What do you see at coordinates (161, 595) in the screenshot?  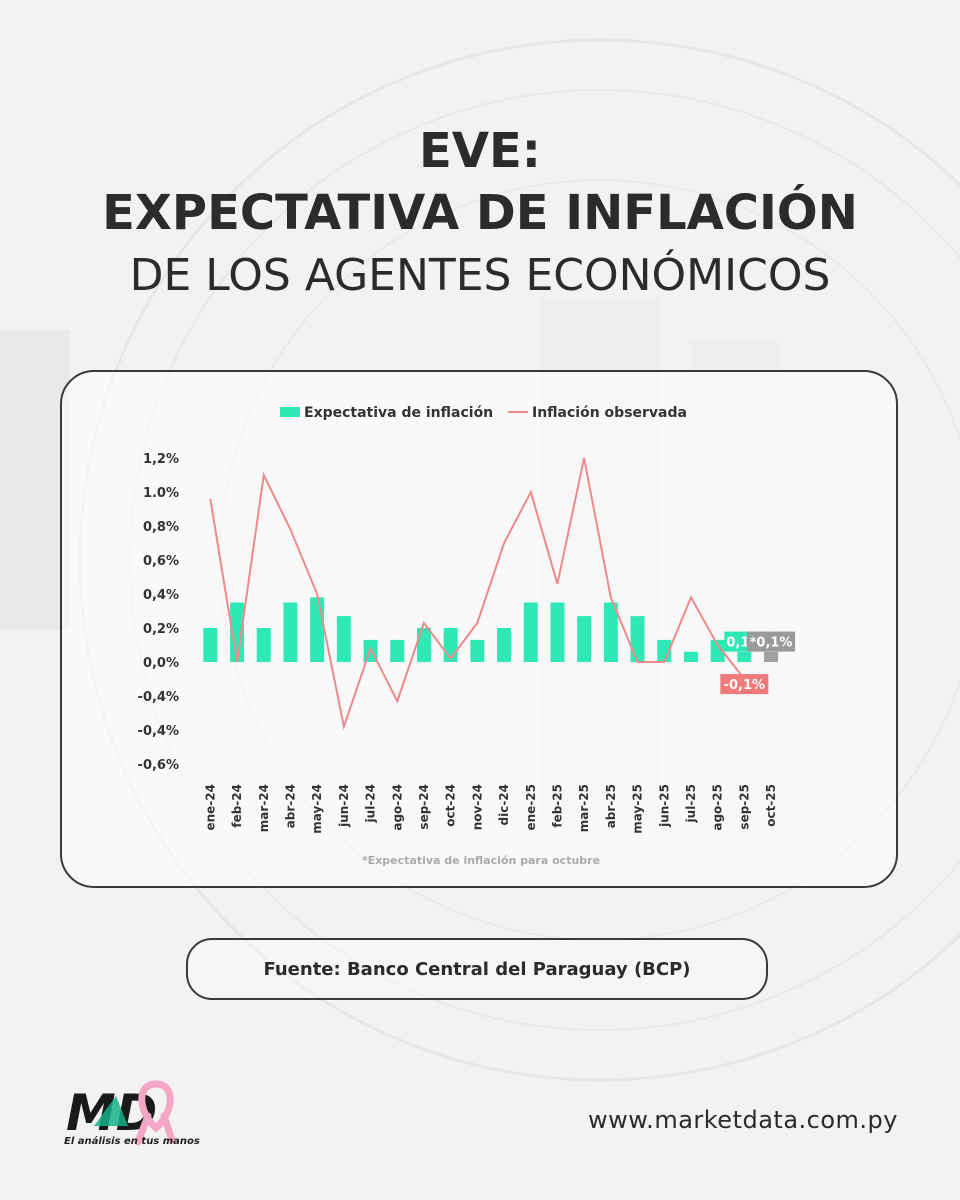 I see `y-tick-label: 0,4%` at bounding box center [161, 595].